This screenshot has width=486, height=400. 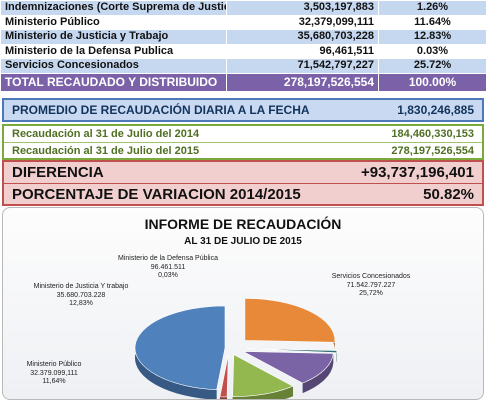 I want to click on row-percent: 0.03%, so click(x=432, y=51).